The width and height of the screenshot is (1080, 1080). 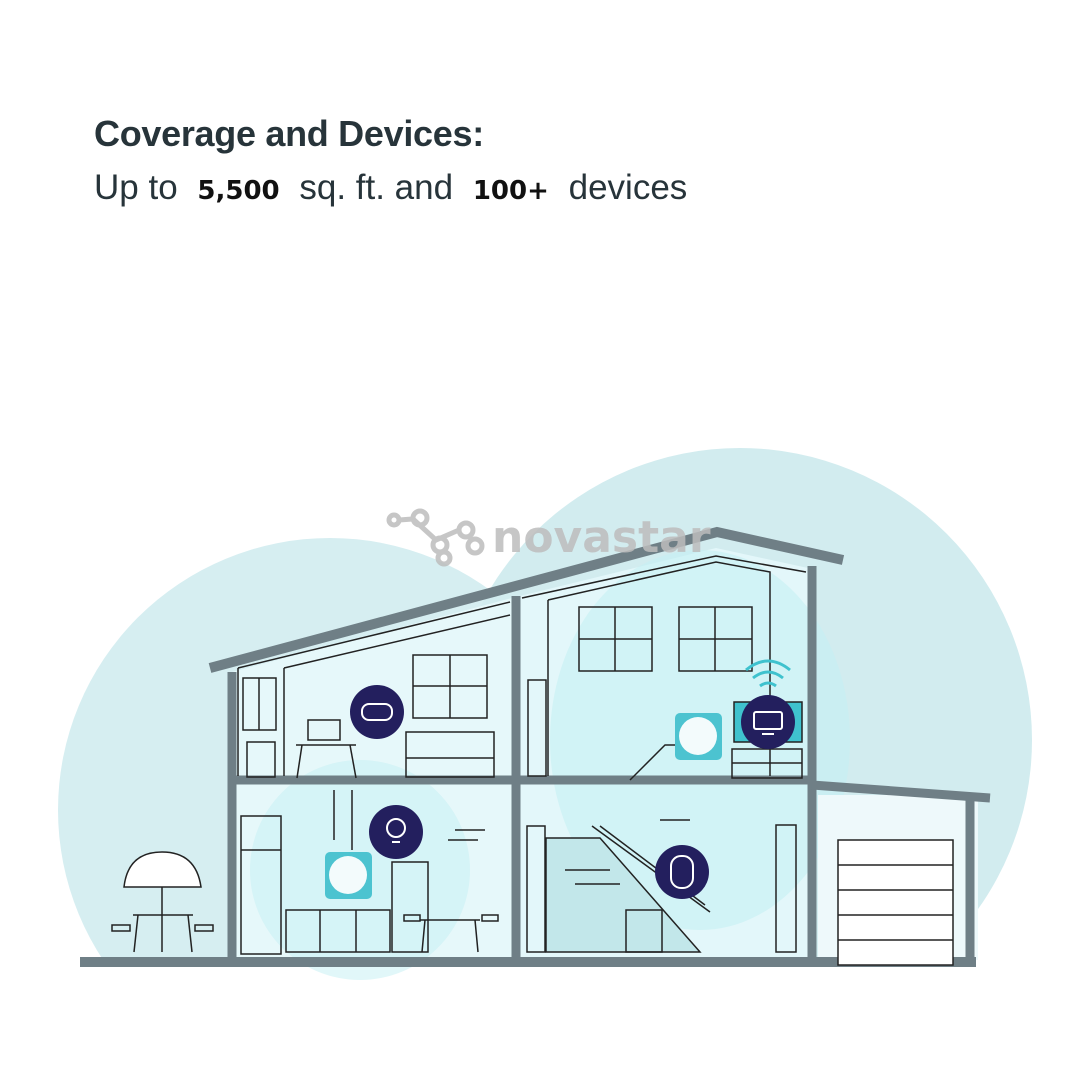 What do you see at coordinates (698, 736) in the screenshot?
I see `mesh-router-upstairs` at bounding box center [698, 736].